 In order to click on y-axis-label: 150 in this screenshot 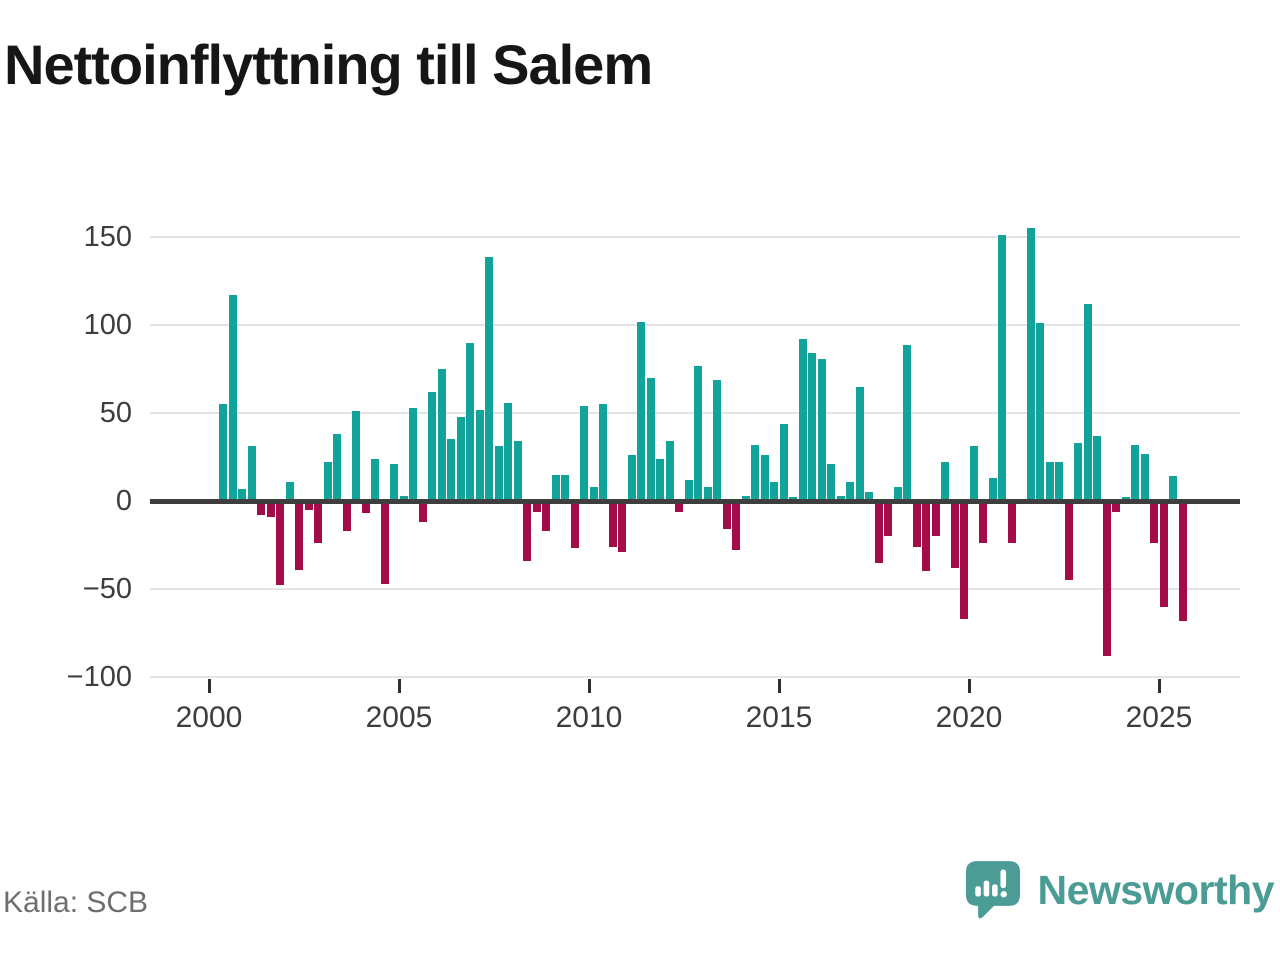, I will do `click(107, 237)`.